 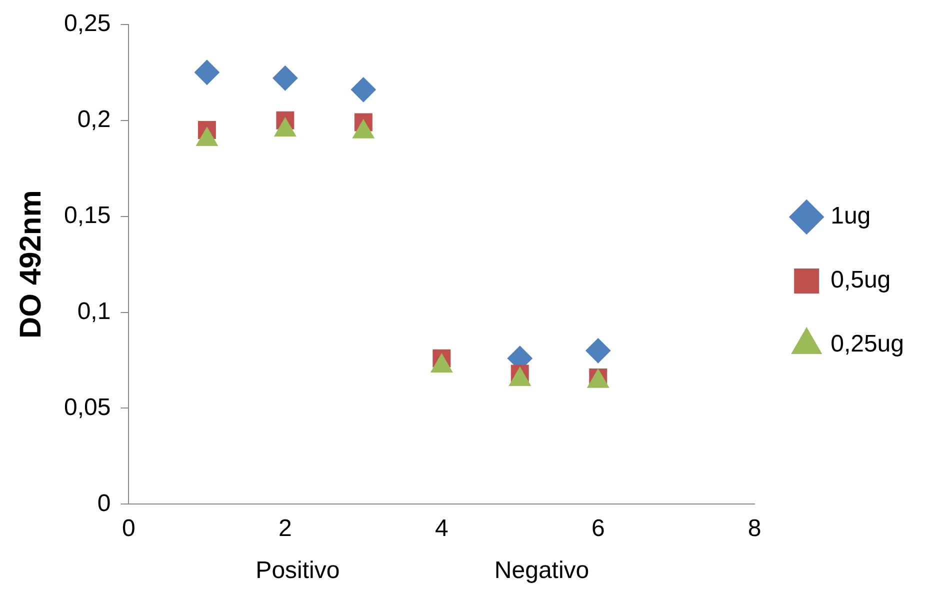 I want to click on legend-label: 0,25ug, so click(x=867, y=344).